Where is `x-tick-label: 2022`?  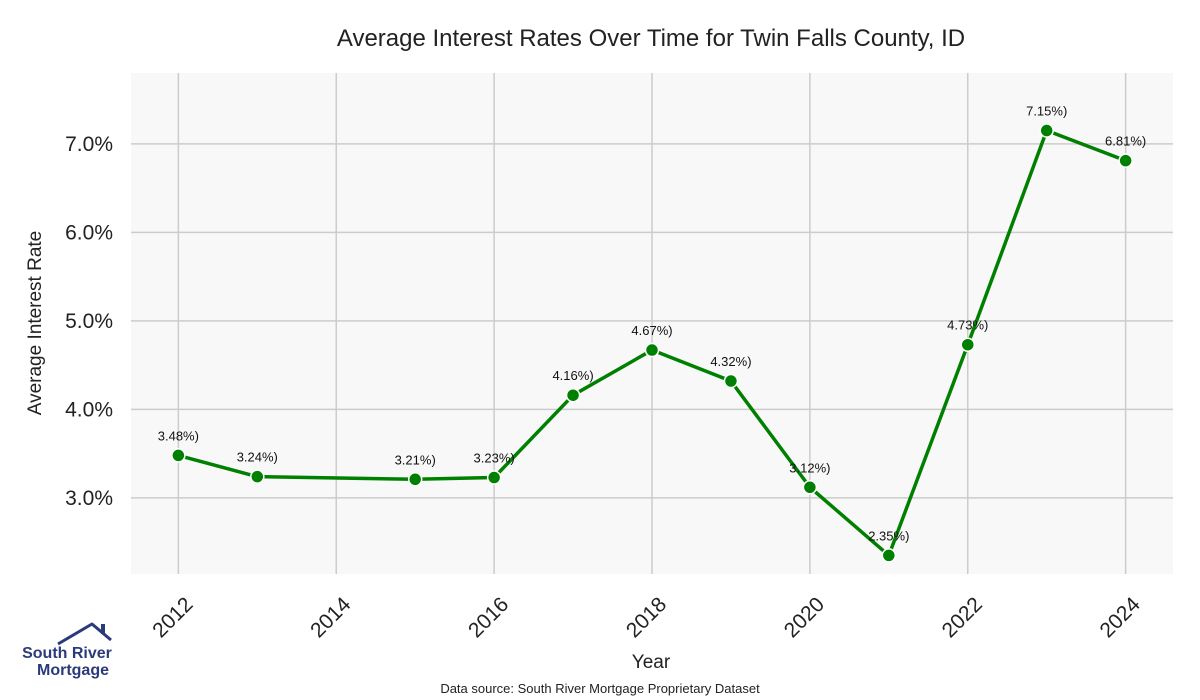 x-tick-label: 2022 is located at coordinates (962, 617).